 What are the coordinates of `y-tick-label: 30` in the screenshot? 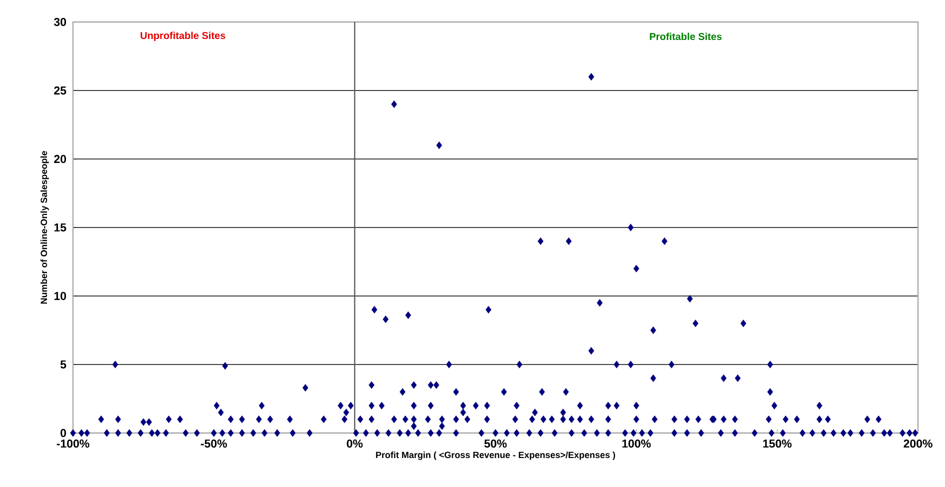 It's located at (60, 22).